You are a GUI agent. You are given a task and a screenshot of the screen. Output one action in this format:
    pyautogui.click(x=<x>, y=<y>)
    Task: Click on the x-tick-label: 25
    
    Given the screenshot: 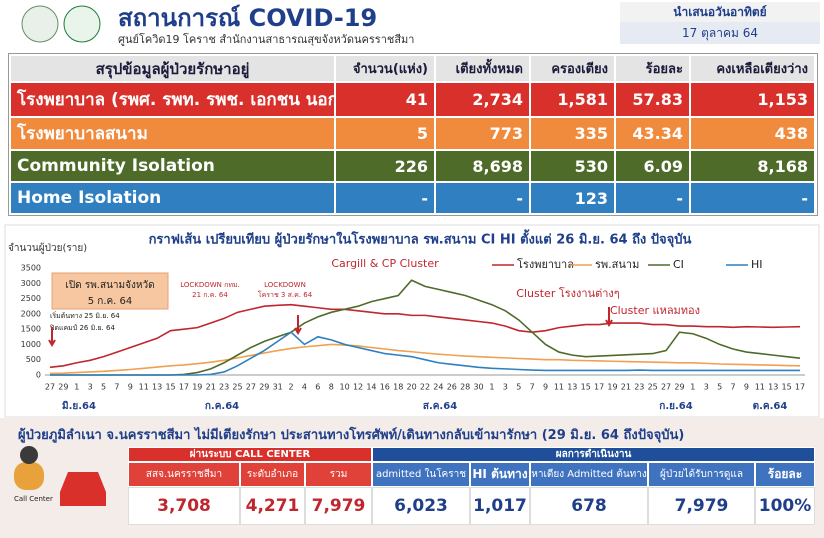 What is the action you would take?
    pyautogui.click(x=237, y=387)
    